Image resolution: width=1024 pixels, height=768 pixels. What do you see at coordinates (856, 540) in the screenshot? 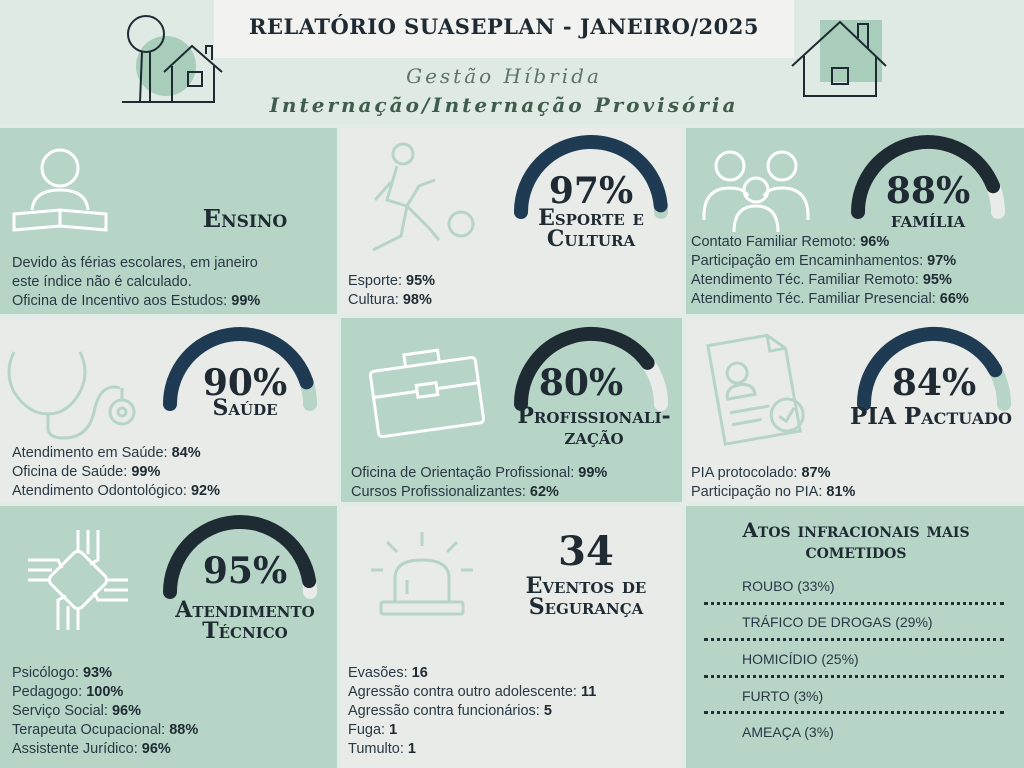
I see `atos-title: Atos infracionais mais cometidos` at bounding box center [856, 540].